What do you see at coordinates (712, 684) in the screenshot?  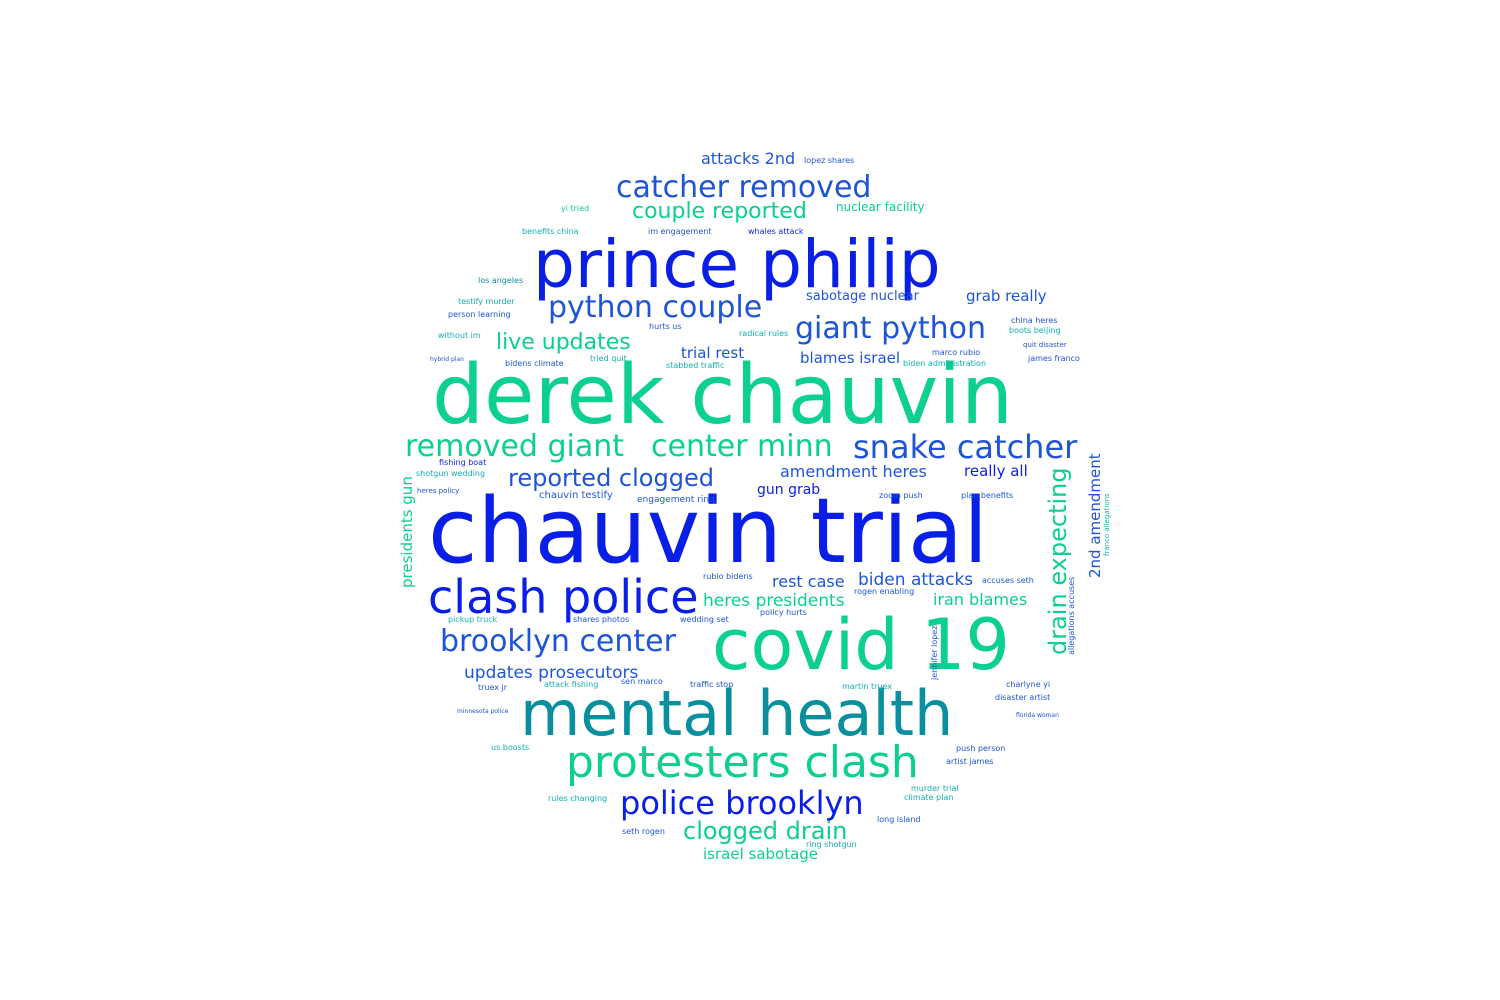 I see `word-traffic-stop: traffic stop` at bounding box center [712, 684].